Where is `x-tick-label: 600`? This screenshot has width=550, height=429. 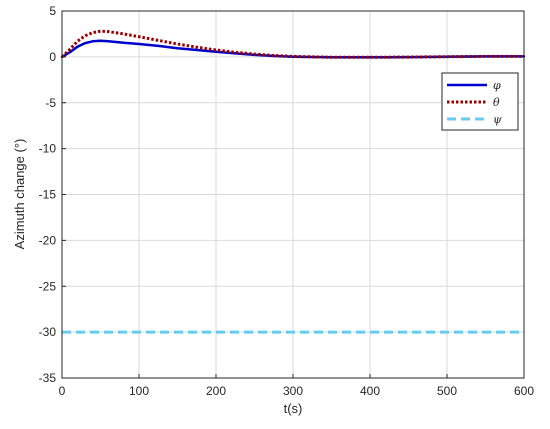 x-tick-label: 600 is located at coordinates (524, 391).